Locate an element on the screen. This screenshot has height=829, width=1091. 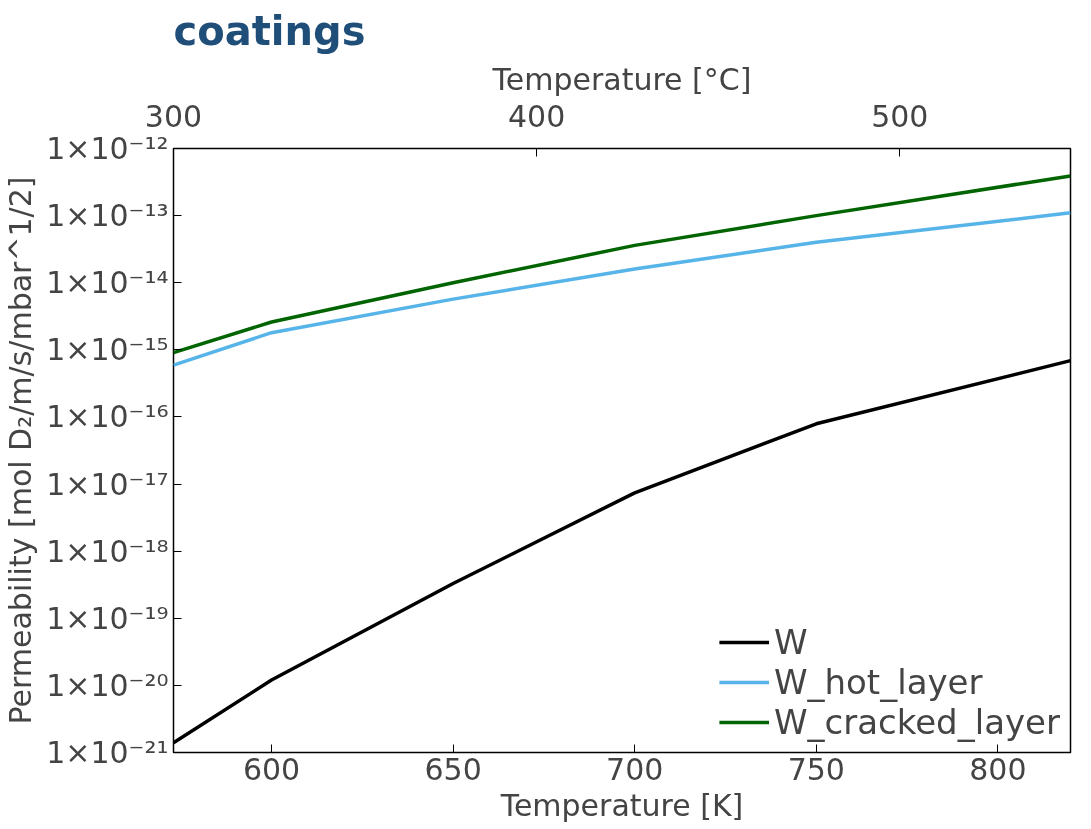
legend-label: W_cracked_layer is located at coordinates (916, 722).